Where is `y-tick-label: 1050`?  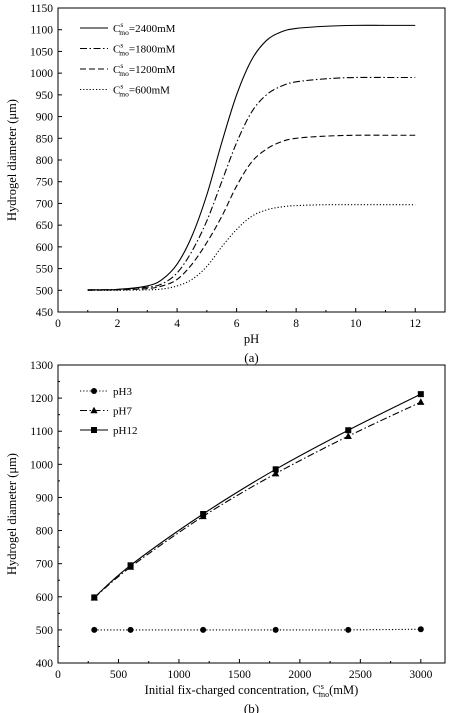
y-tick-label: 1050 is located at coordinates (41, 52).